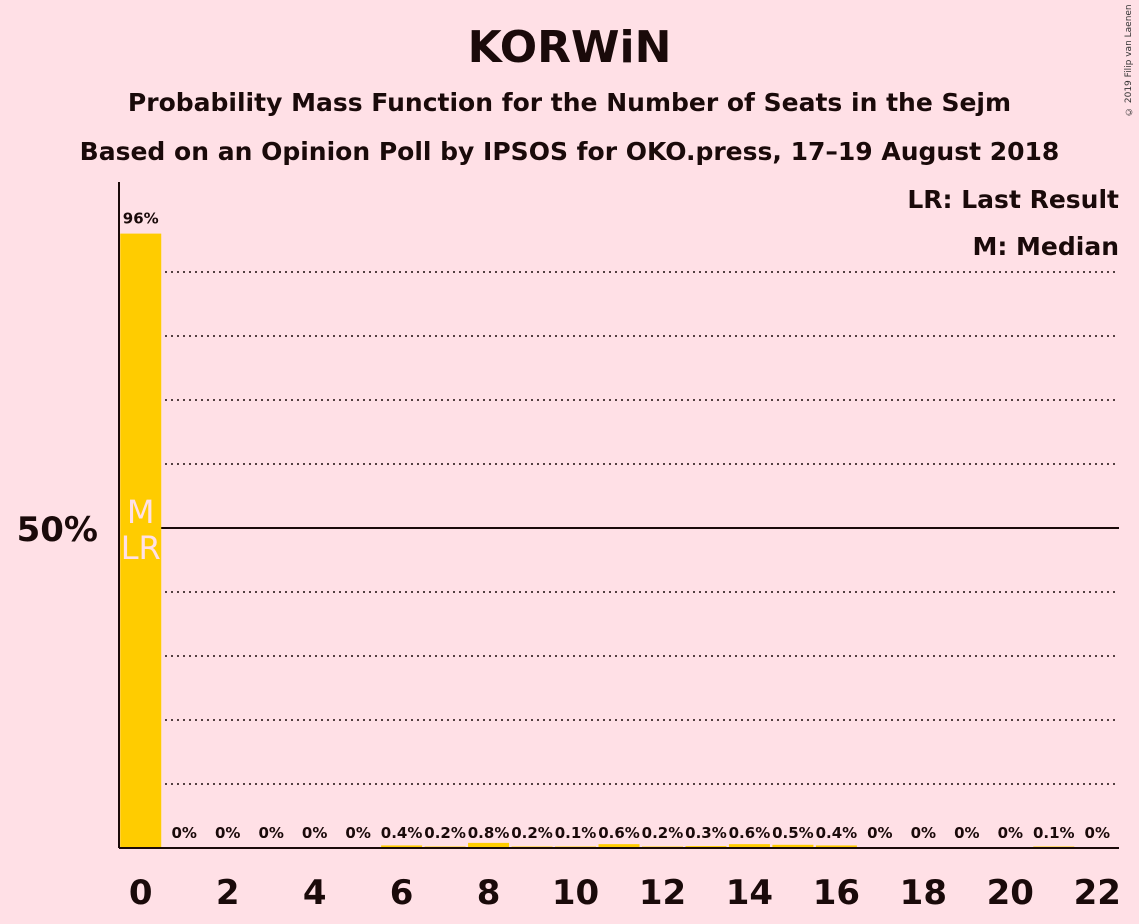  Describe the element at coordinates (314, 833) in the screenshot. I see `data-label-seat-4: 0%` at that location.